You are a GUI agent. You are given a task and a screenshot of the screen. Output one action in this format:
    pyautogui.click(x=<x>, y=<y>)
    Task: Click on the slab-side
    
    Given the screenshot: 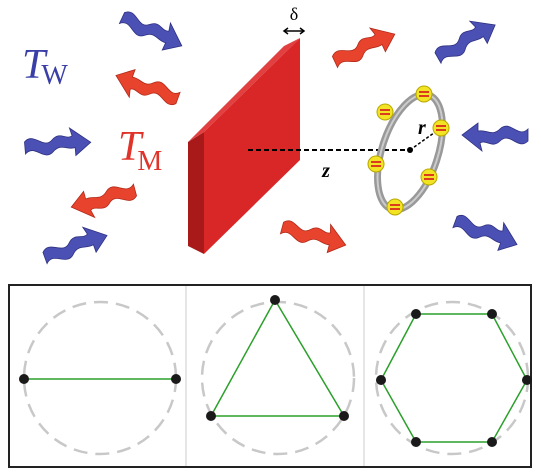 What is the action you would take?
    pyautogui.click(x=196, y=193)
    